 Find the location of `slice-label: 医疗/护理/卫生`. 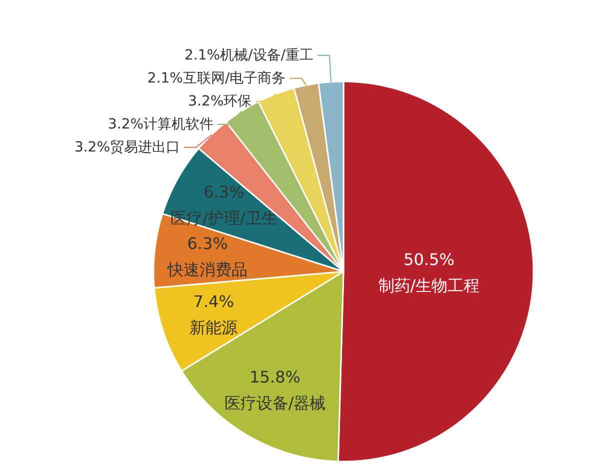

slice-label: 医疗/护理/卫生 is located at coordinates (224, 218).